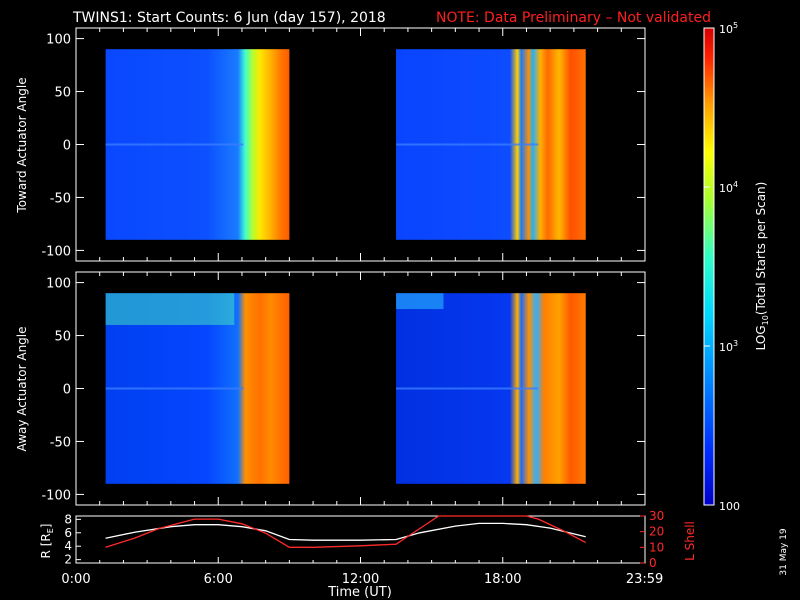 Image resolution: width=800 pixels, height=600 pixels. What do you see at coordinates (784, 552) in the screenshot?
I see `version-stamp: 31 May 19` at bounding box center [784, 552].